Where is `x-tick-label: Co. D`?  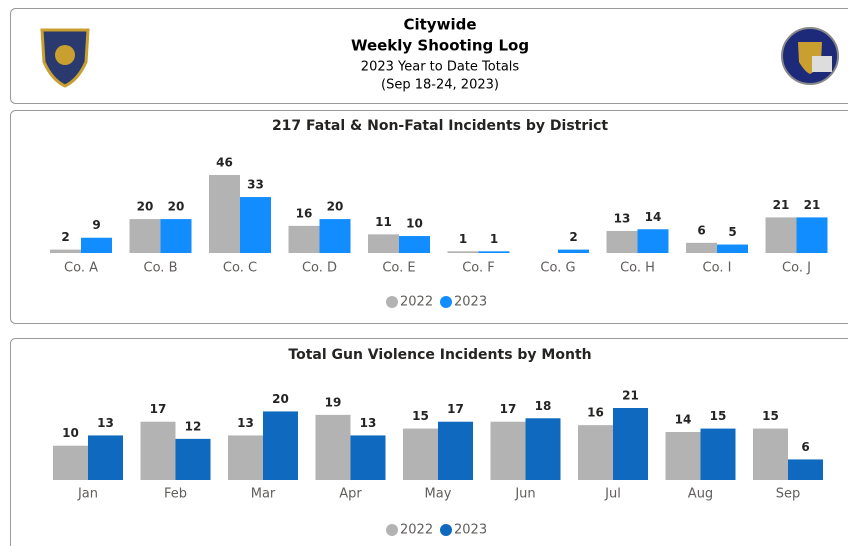 x-tick-label: Co. D is located at coordinates (319, 268).